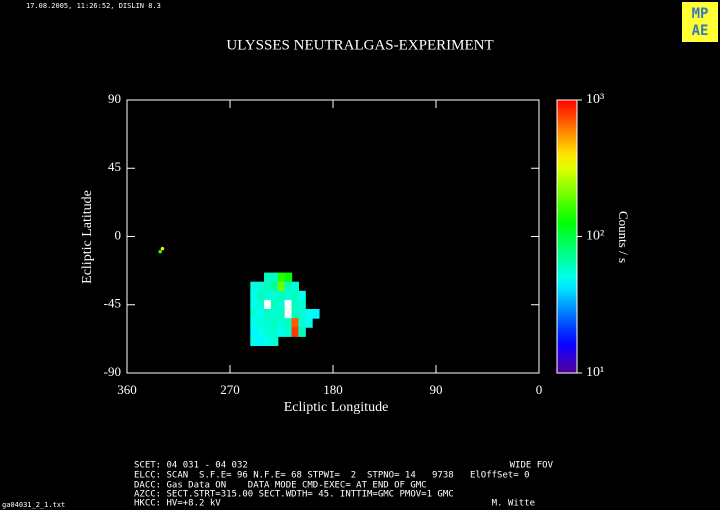 Image resolution: width=720 pixels, height=510 pixels. Describe the element at coordinates (33, 505) in the screenshot. I see `filename: ga04031_2_1.txt` at that location.